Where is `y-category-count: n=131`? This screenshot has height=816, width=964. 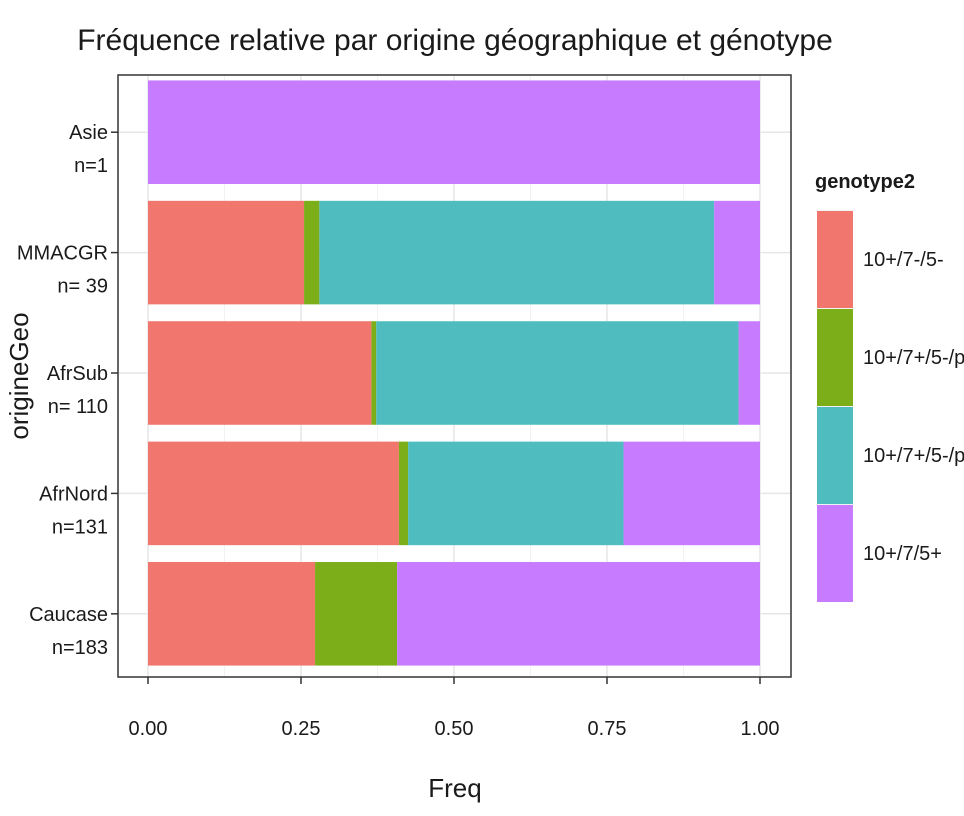
y-category-count: n=131 is located at coordinates (80, 527).